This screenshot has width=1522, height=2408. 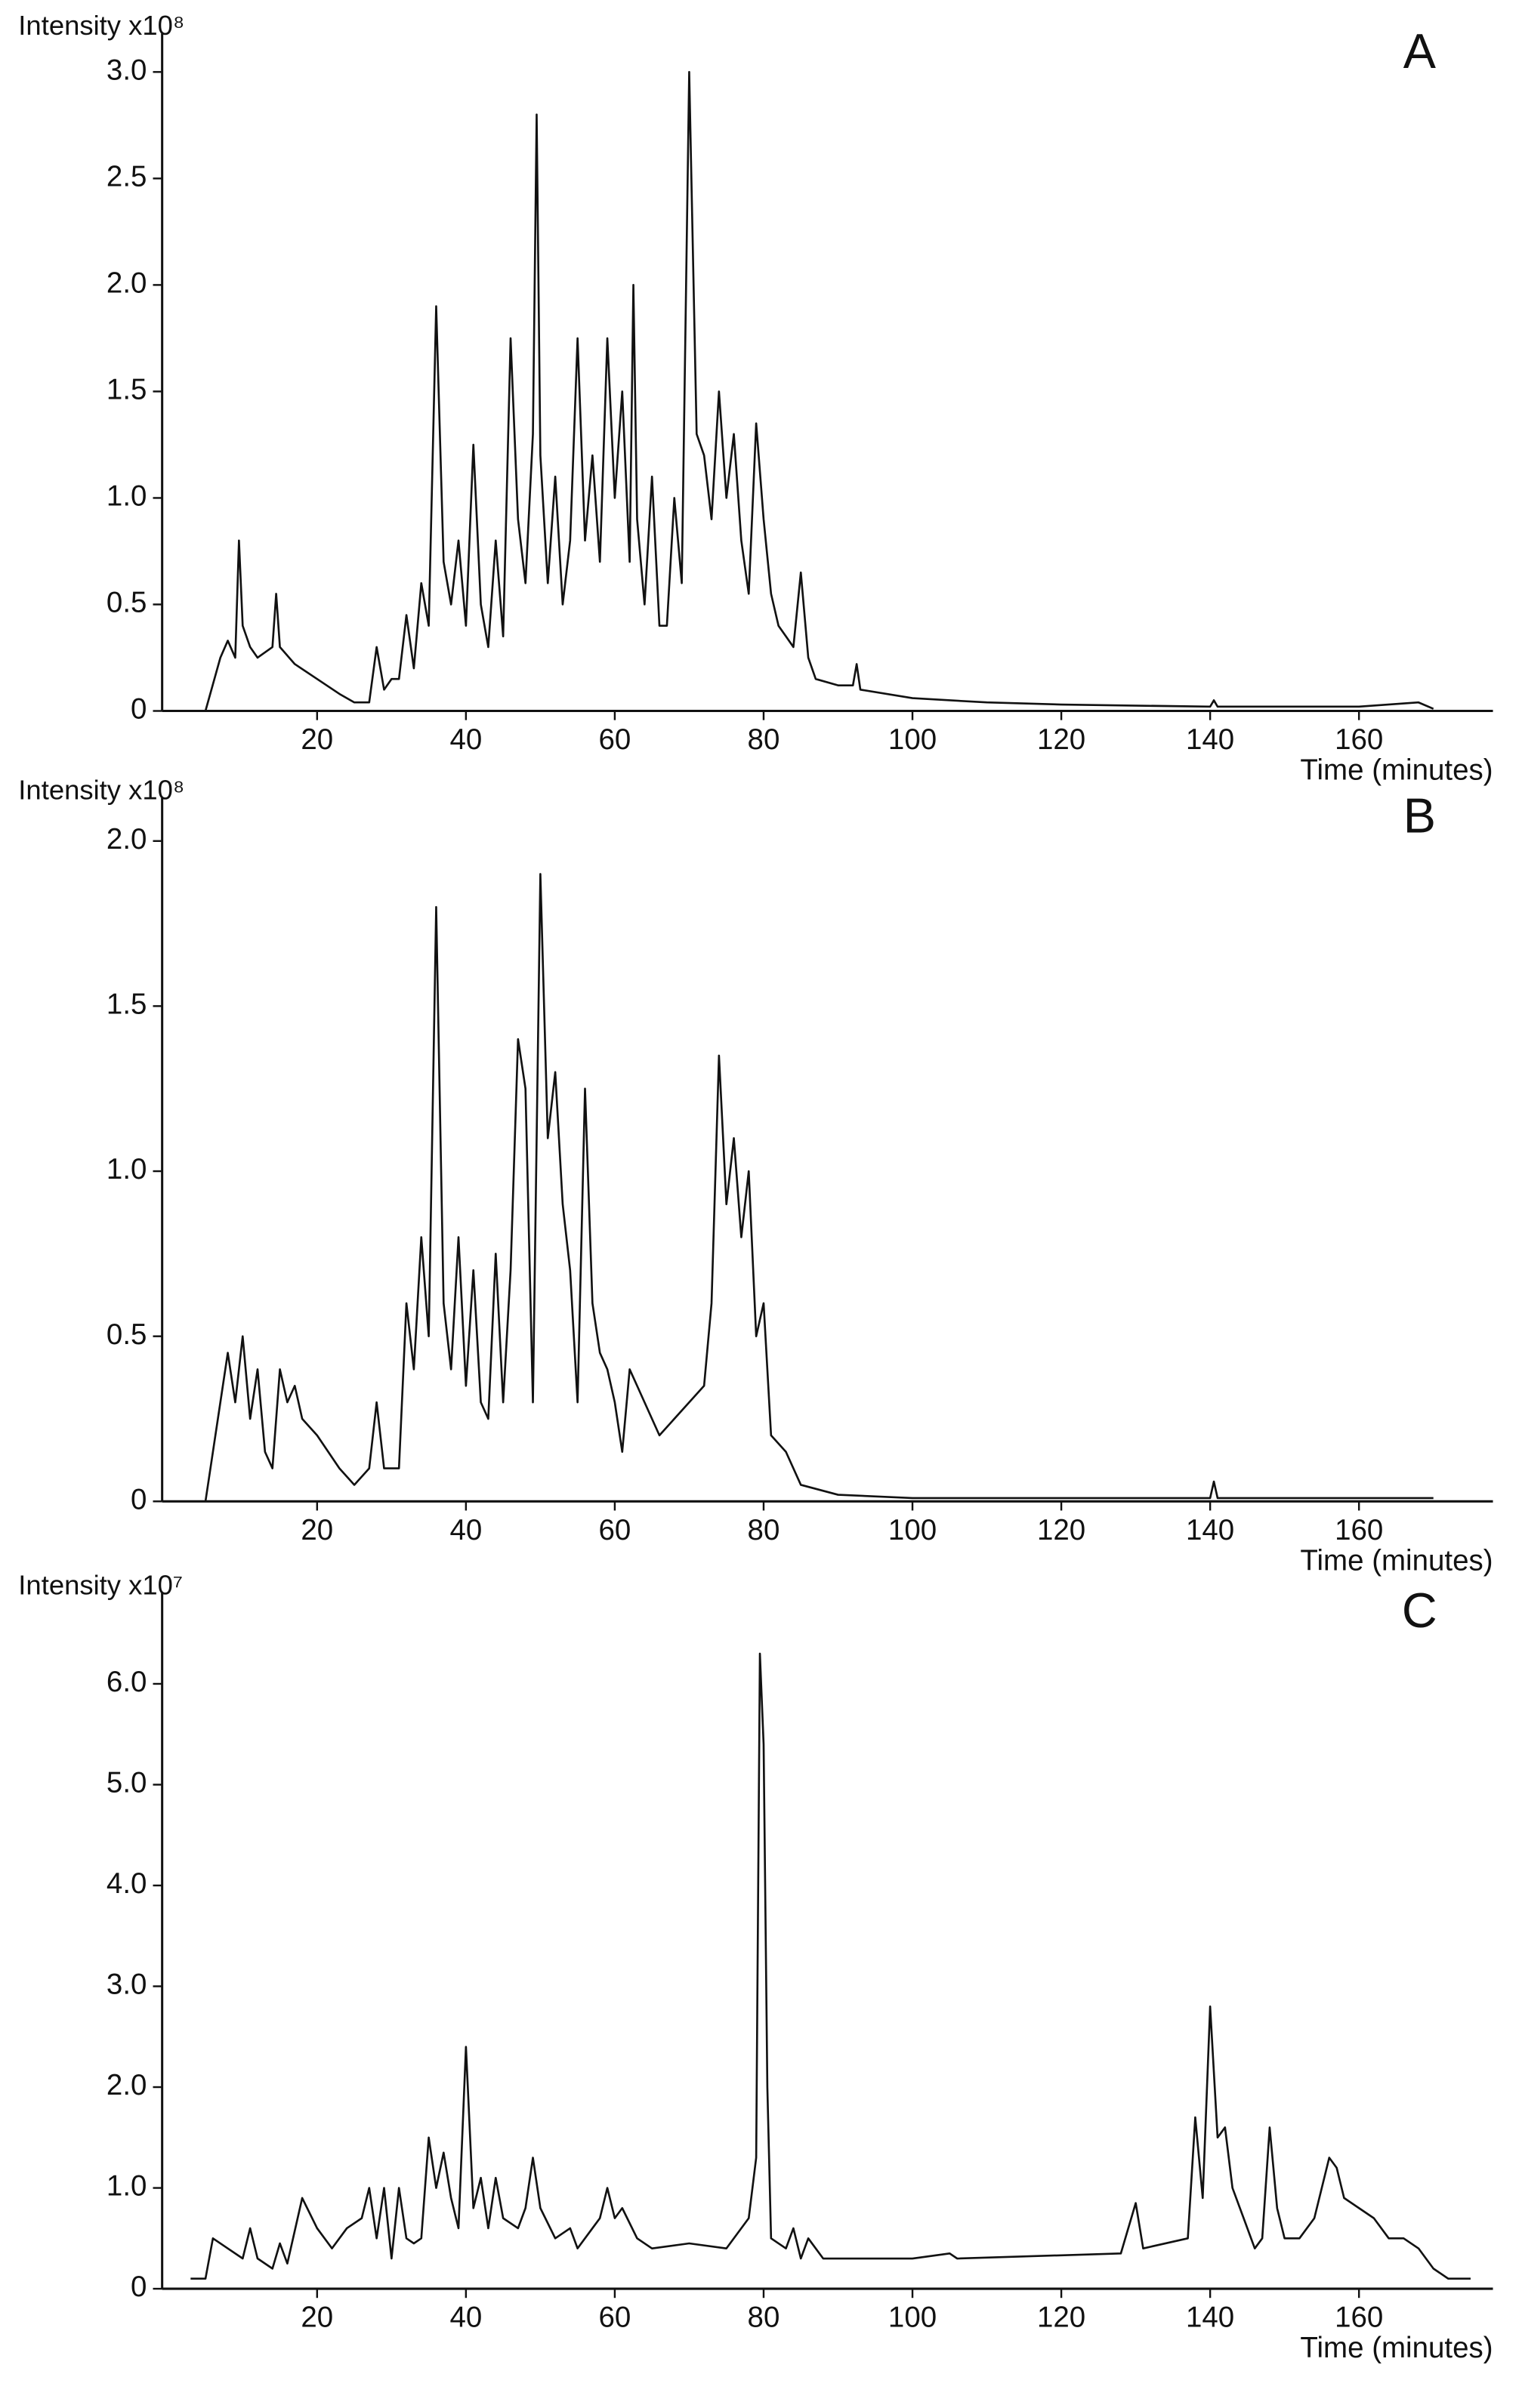 I want to click on panel-label: A, so click(x=1420, y=51).